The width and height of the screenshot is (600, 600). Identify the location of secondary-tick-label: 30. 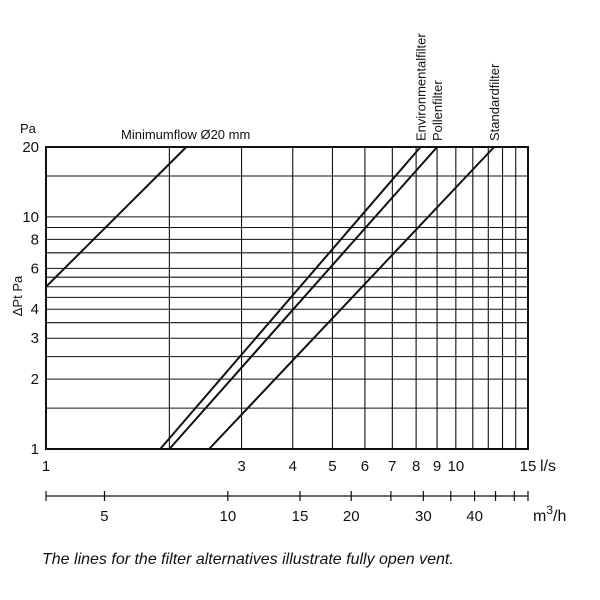
(423, 516).